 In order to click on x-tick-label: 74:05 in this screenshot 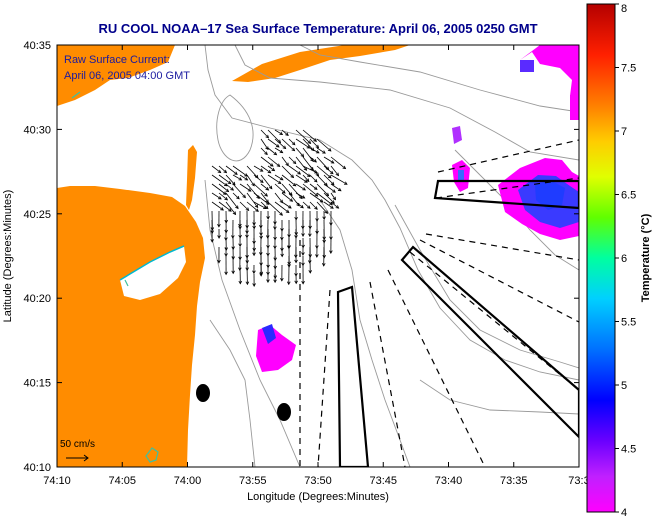, I will do `click(122, 481)`.